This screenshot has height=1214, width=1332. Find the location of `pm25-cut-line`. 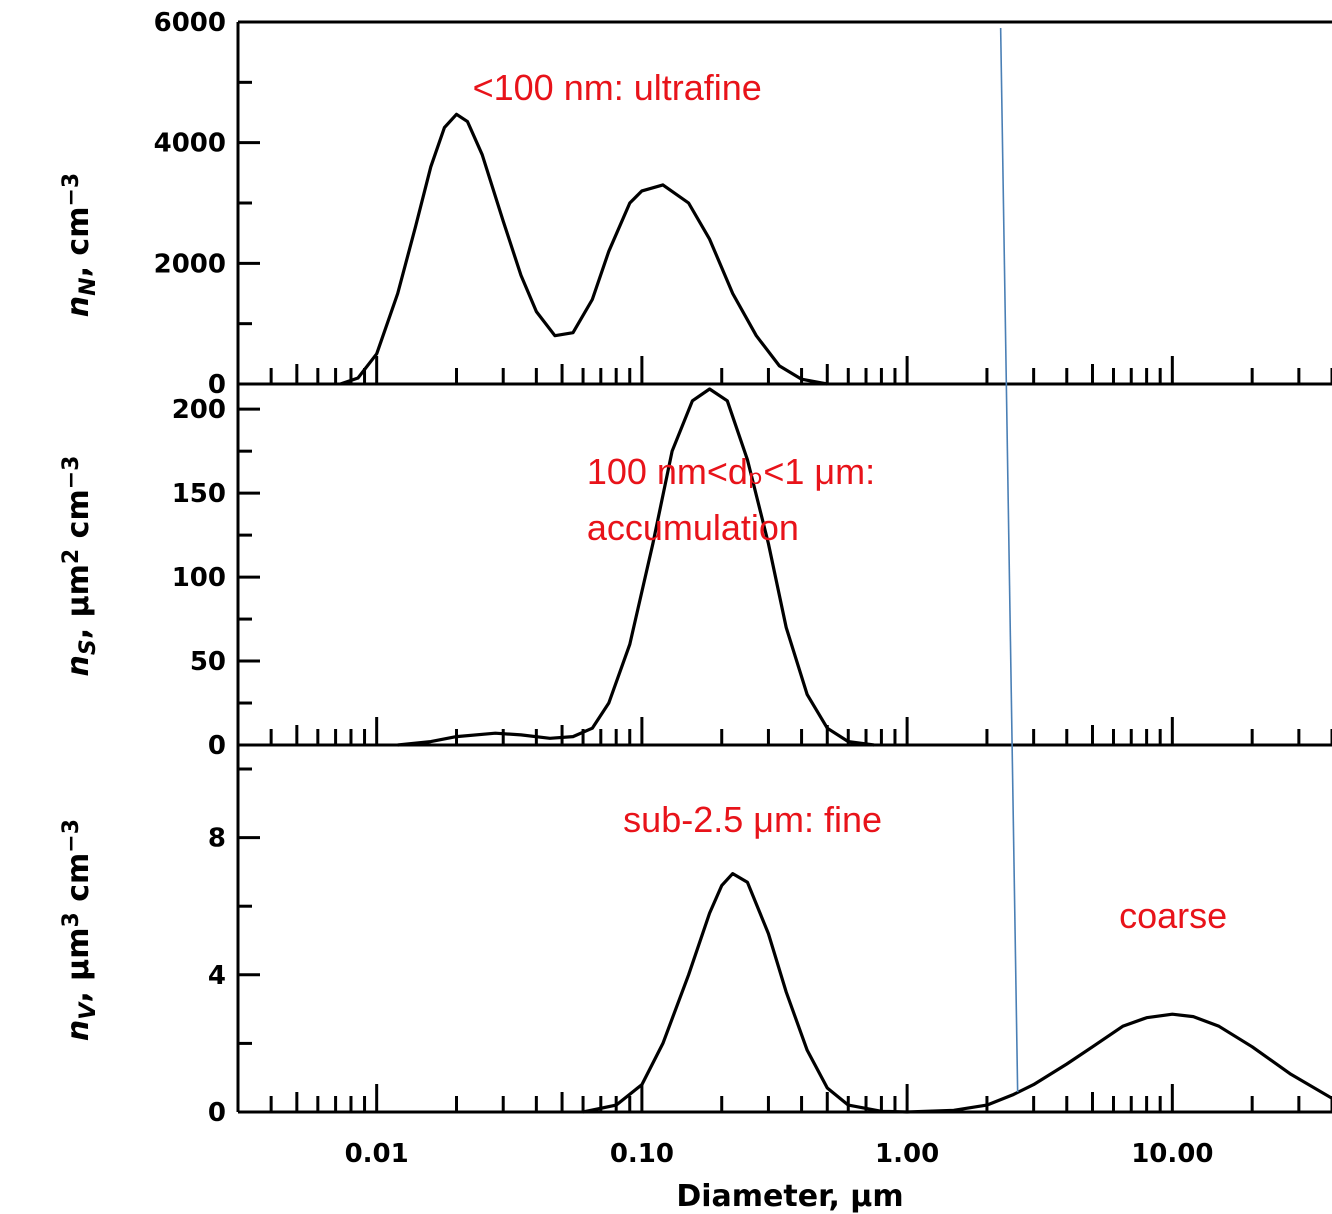

pm25-cut-line is located at coordinates (1009, 560).